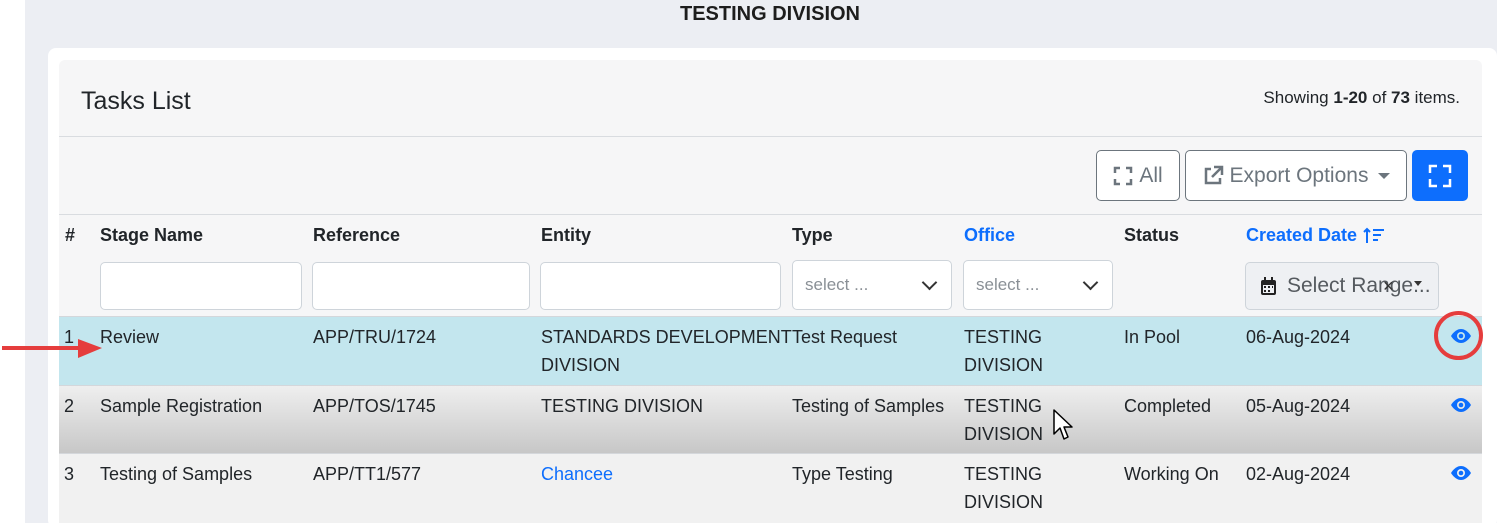  I want to click on column-header-index: #, so click(70, 235).